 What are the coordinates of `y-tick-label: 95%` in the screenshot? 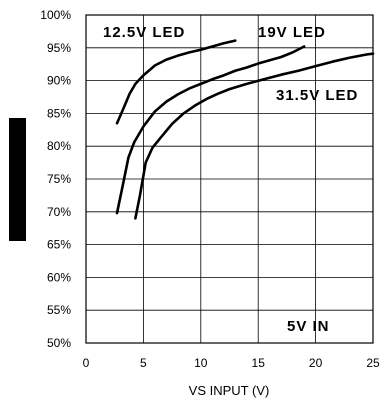 It's located at (59, 48).